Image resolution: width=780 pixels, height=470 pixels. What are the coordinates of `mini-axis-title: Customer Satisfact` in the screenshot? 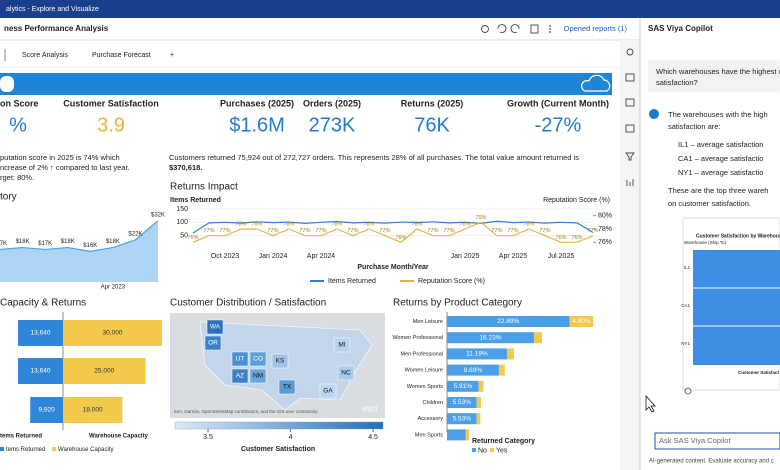 It's located at (759, 372).